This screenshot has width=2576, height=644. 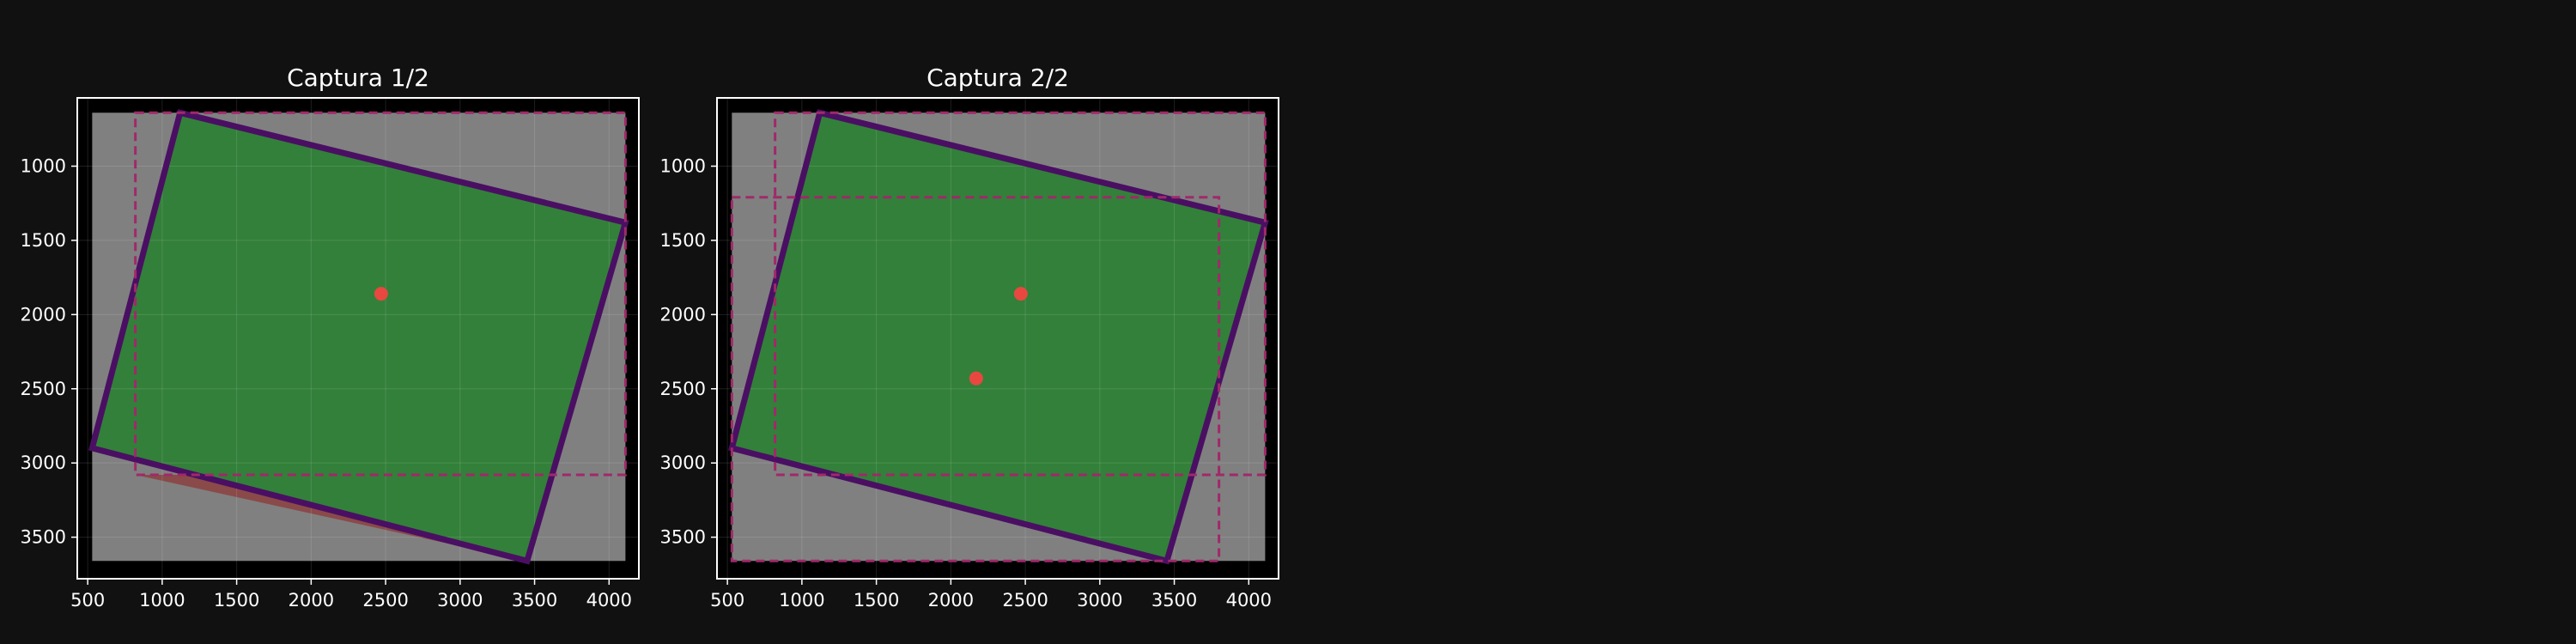 What do you see at coordinates (998, 78) in the screenshot?
I see `chart-title: Captura 2/2` at bounding box center [998, 78].